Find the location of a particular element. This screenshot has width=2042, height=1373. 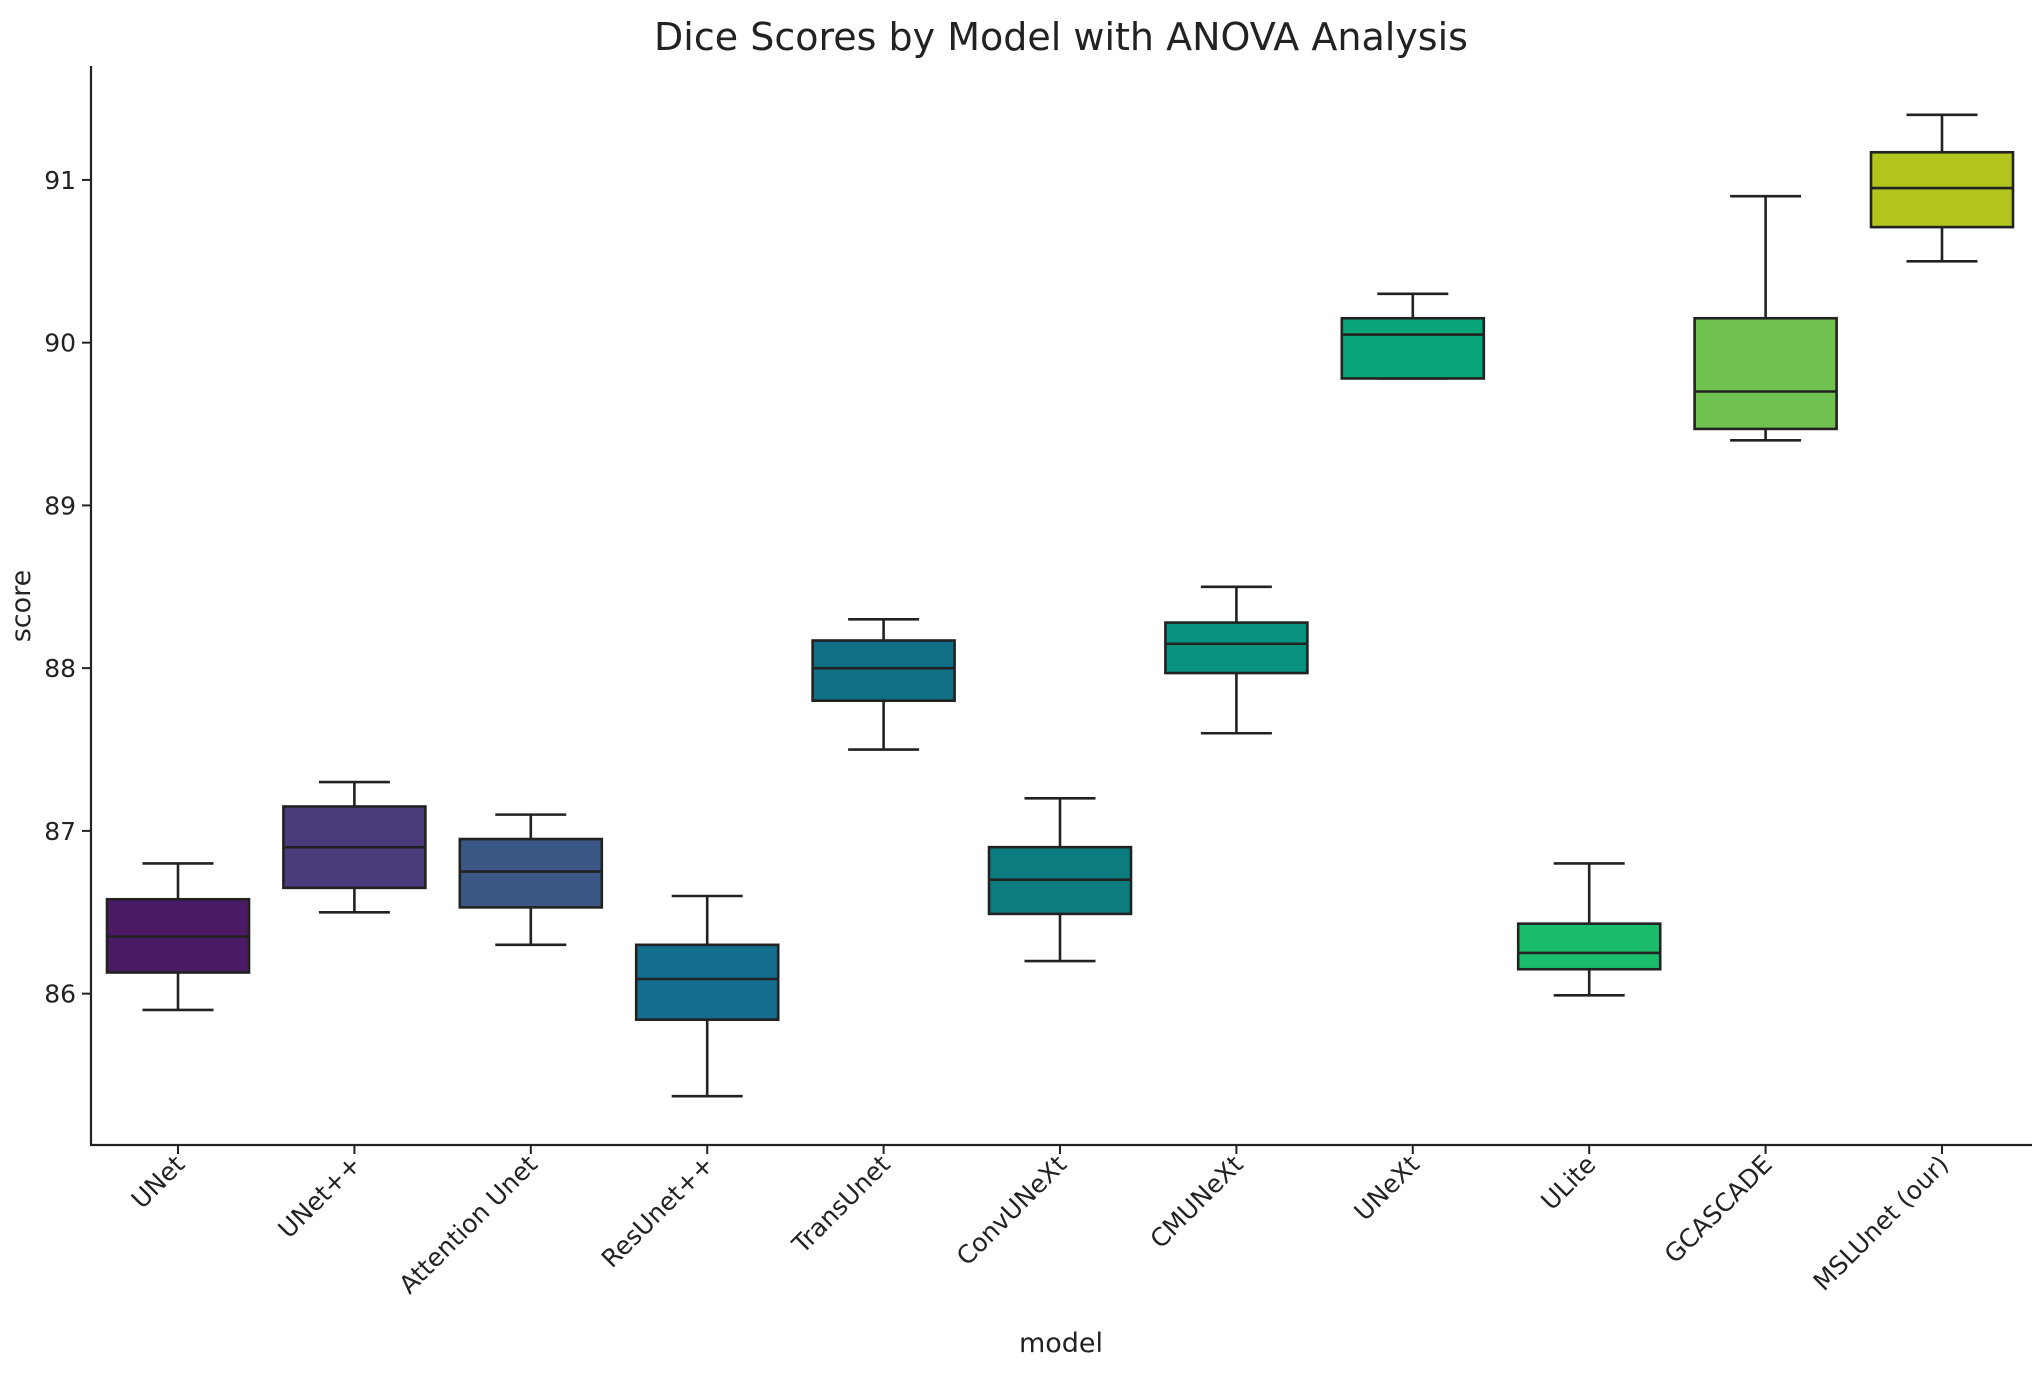

x-axis-label: model is located at coordinates (1061, 1343).